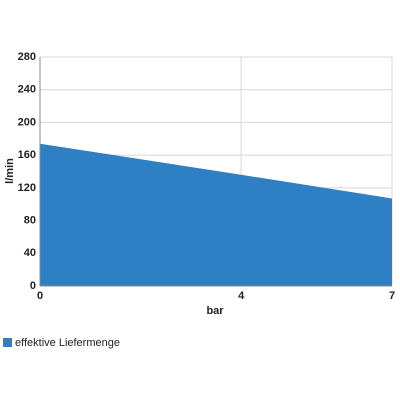 The width and height of the screenshot is (400, 400). What do you see at coordinates (27, 155) in the screenshot?
I see `y-tick-label: 160` at bounding box center [27, 155].